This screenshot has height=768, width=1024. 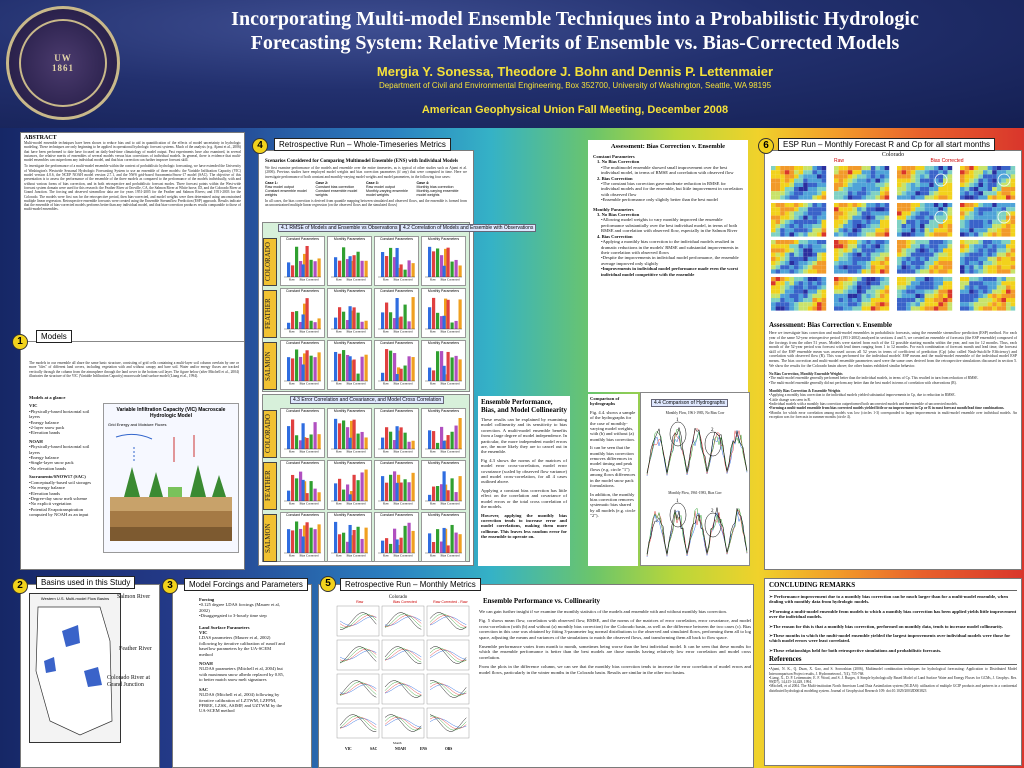 What do you see at coordinates (348, 749) in the screenshot?
I see `monthly-legend-label: VIC` at bounding box center [348, 749].